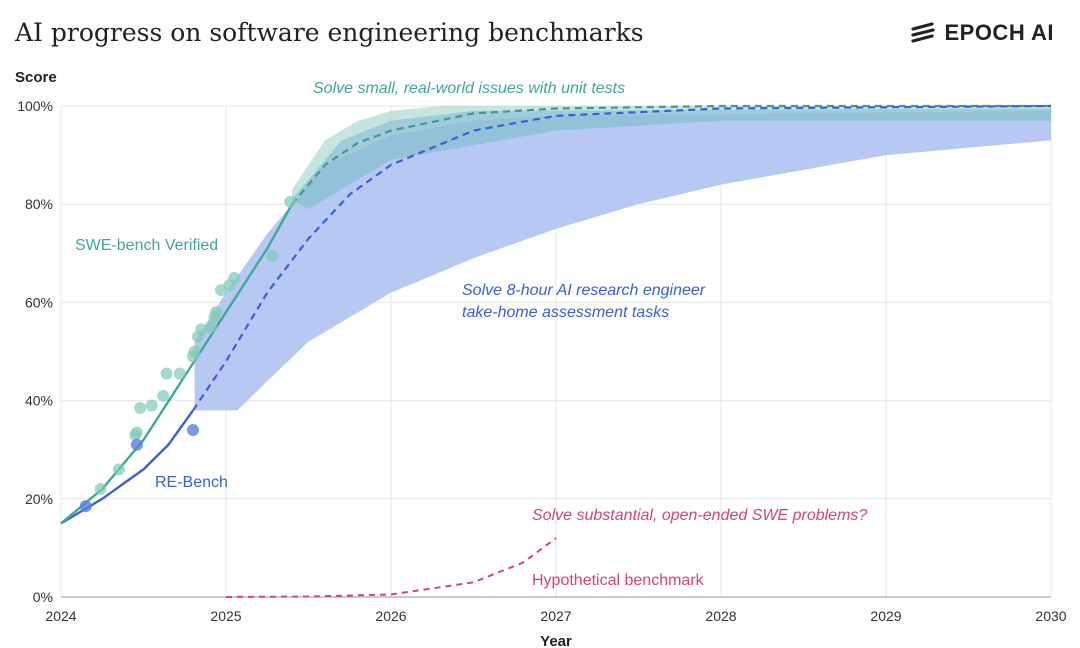  I want to click on y-tick-label: 80%, so click(39, 204).